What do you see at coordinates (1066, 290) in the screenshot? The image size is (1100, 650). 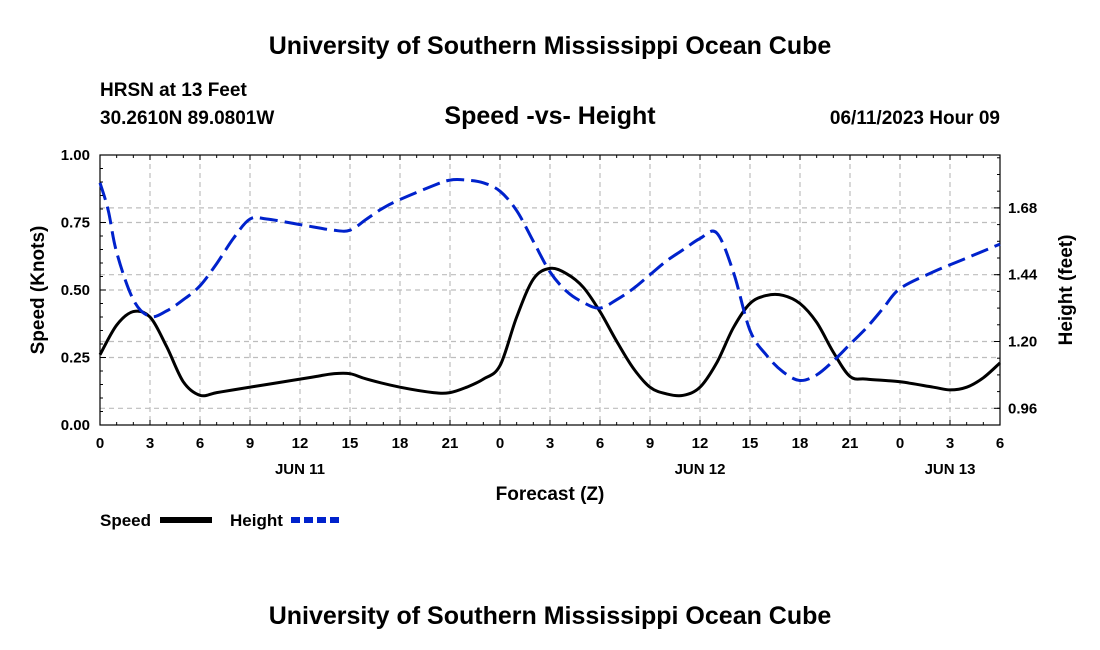 I see `y-axis-right-label: Height (feet)` at bounding box center [1066, 290].